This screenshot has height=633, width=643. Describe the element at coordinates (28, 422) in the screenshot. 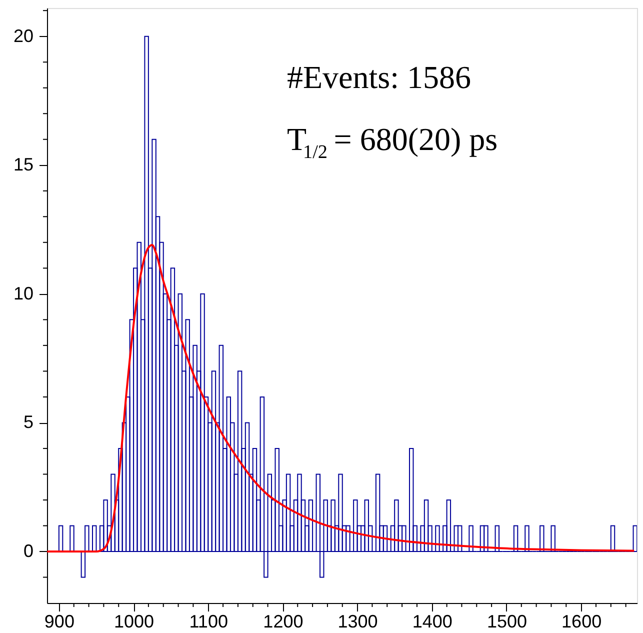

I see `y-tick-label: 5` at that location.